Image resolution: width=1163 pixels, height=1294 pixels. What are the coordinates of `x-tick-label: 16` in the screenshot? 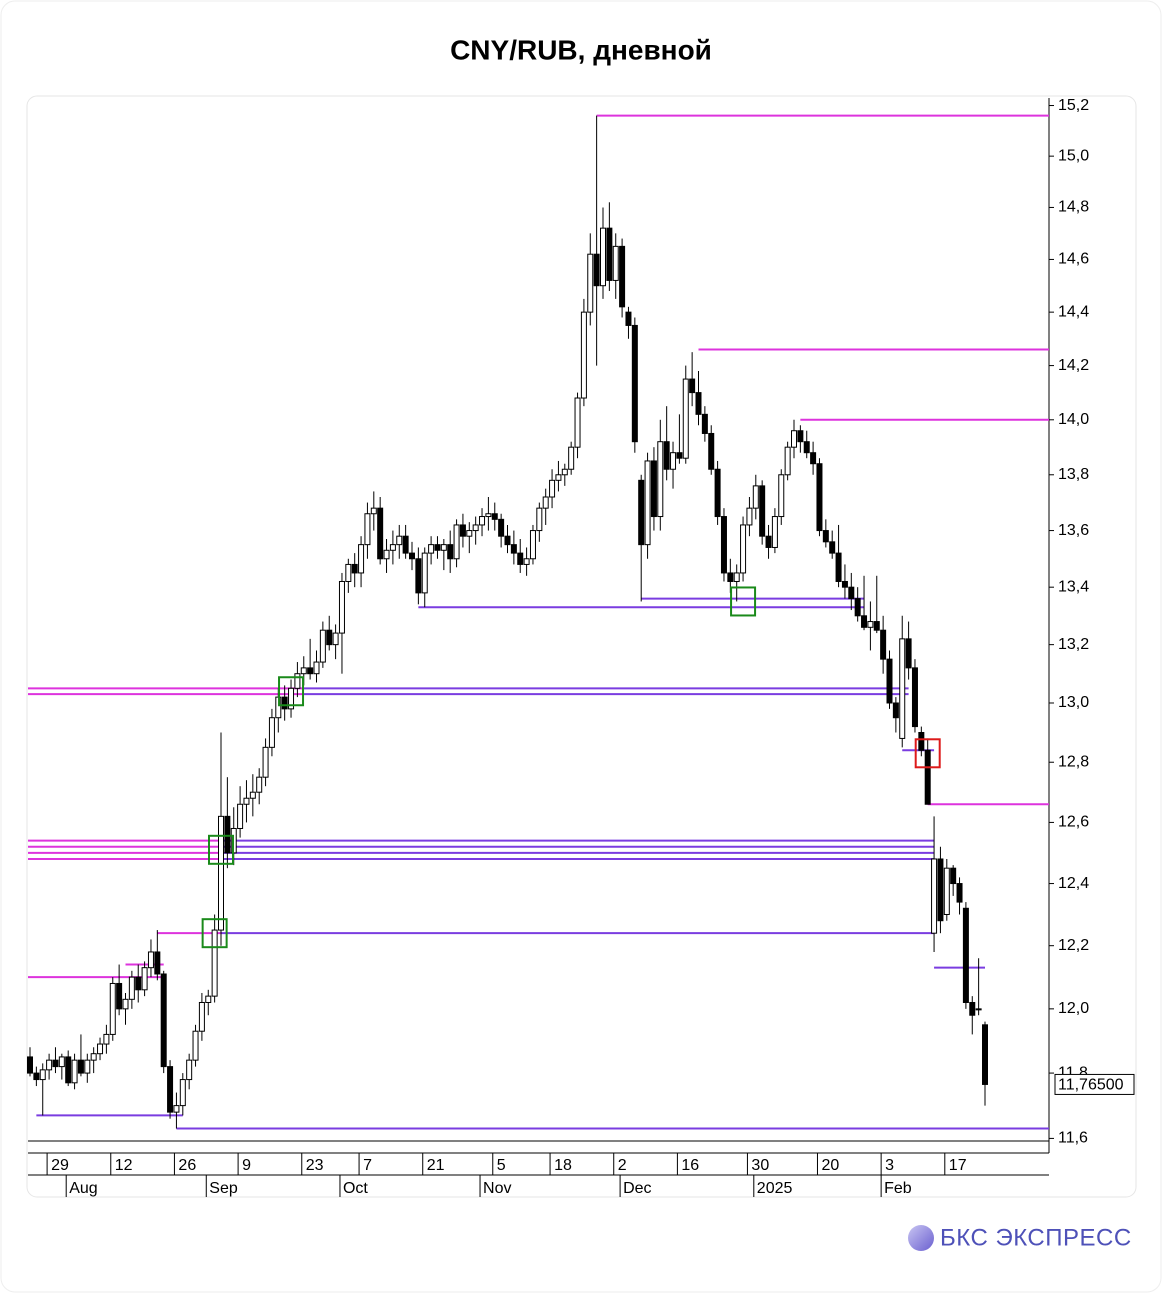 It's located at (690, 1165).